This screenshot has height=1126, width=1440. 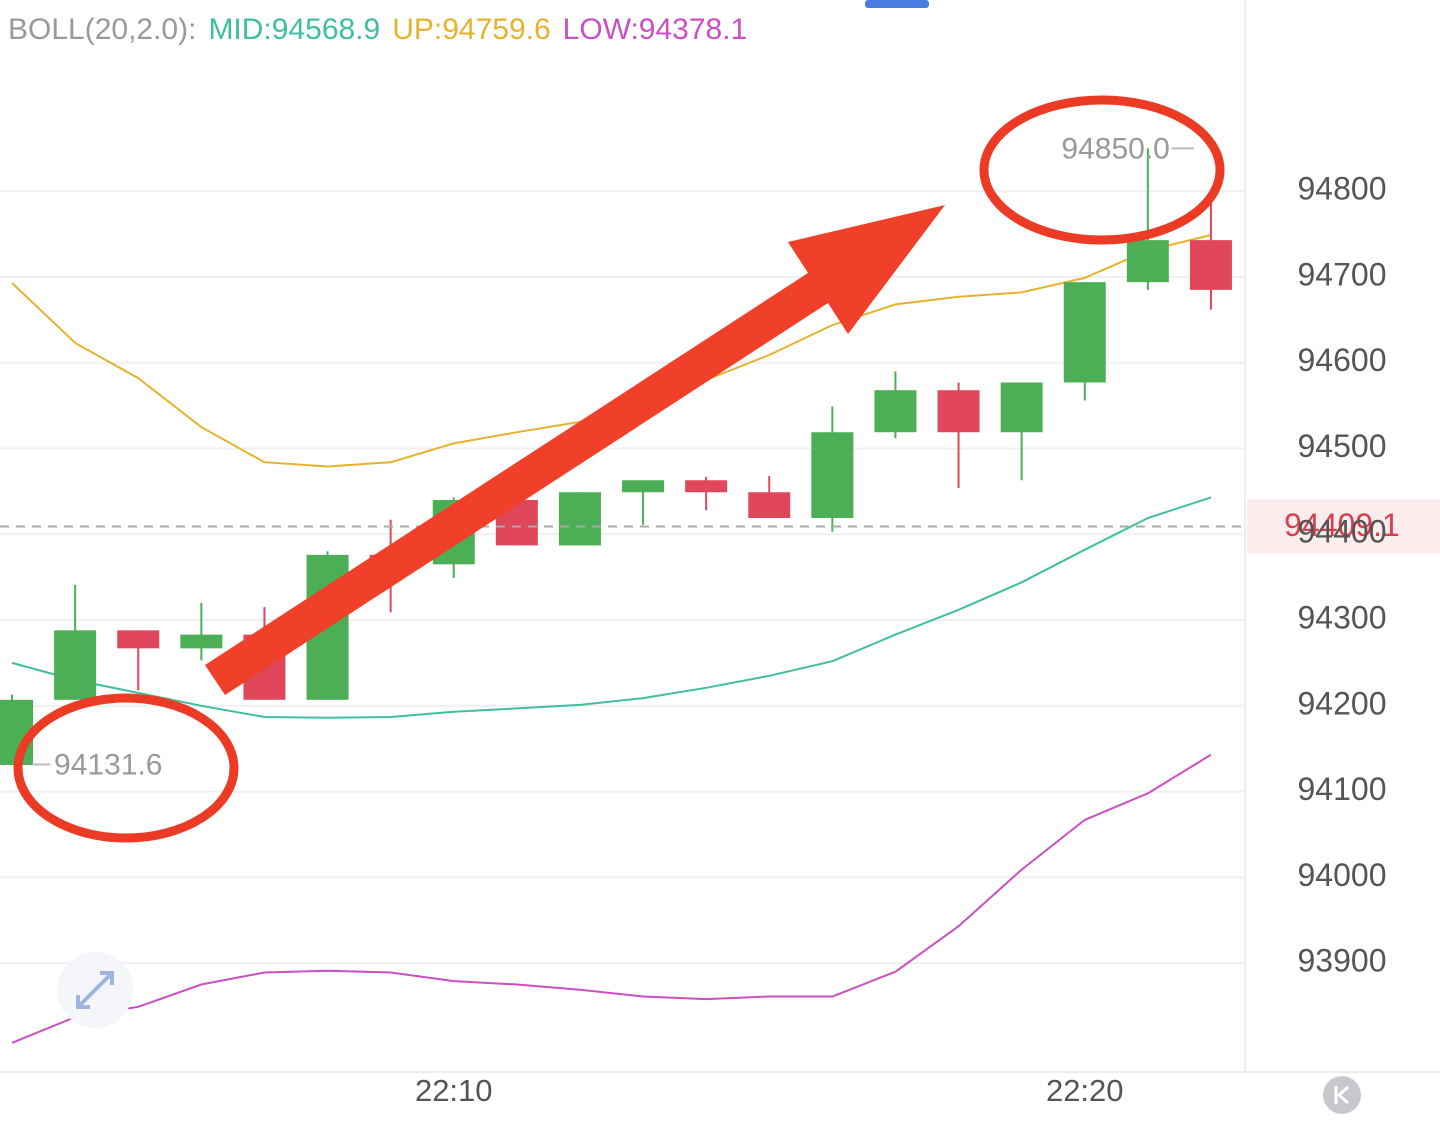 I want to click on scroll-to-latest-button, so click(x=1342, y=1095).